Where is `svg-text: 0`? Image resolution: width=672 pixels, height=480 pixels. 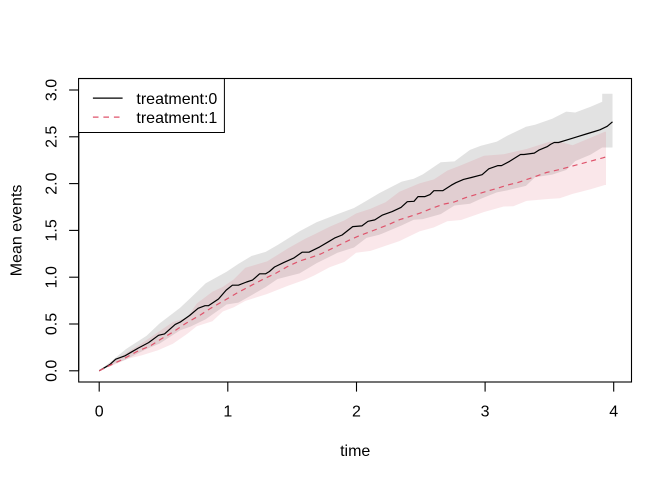
svg-text: 0 is located at coordinates (99, 412).